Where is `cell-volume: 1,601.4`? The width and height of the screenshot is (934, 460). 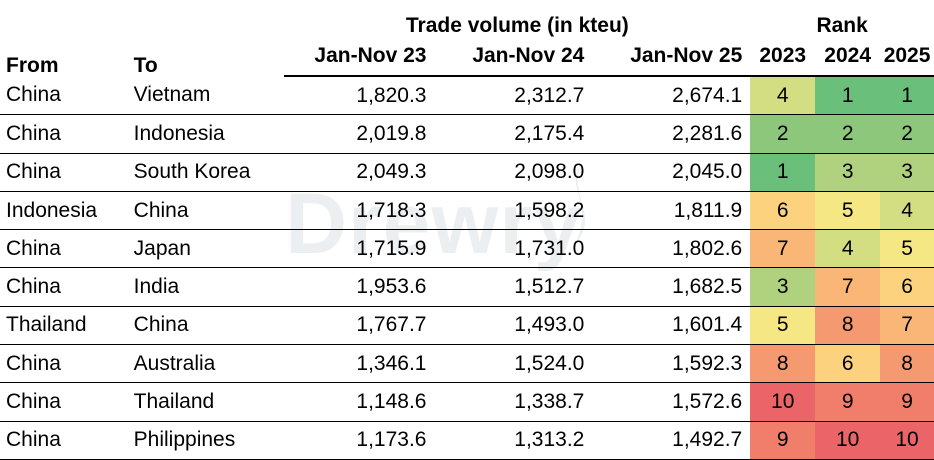
cell-volume: 1,601.4 is located at coordinates (671, 326).